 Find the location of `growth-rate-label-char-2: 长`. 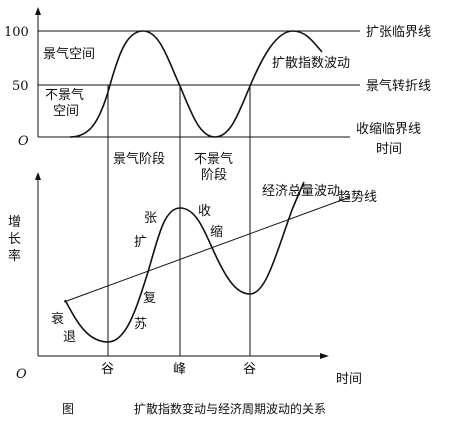

growth-rate-label-char-2: 长 is located at coordinates (14, 239).